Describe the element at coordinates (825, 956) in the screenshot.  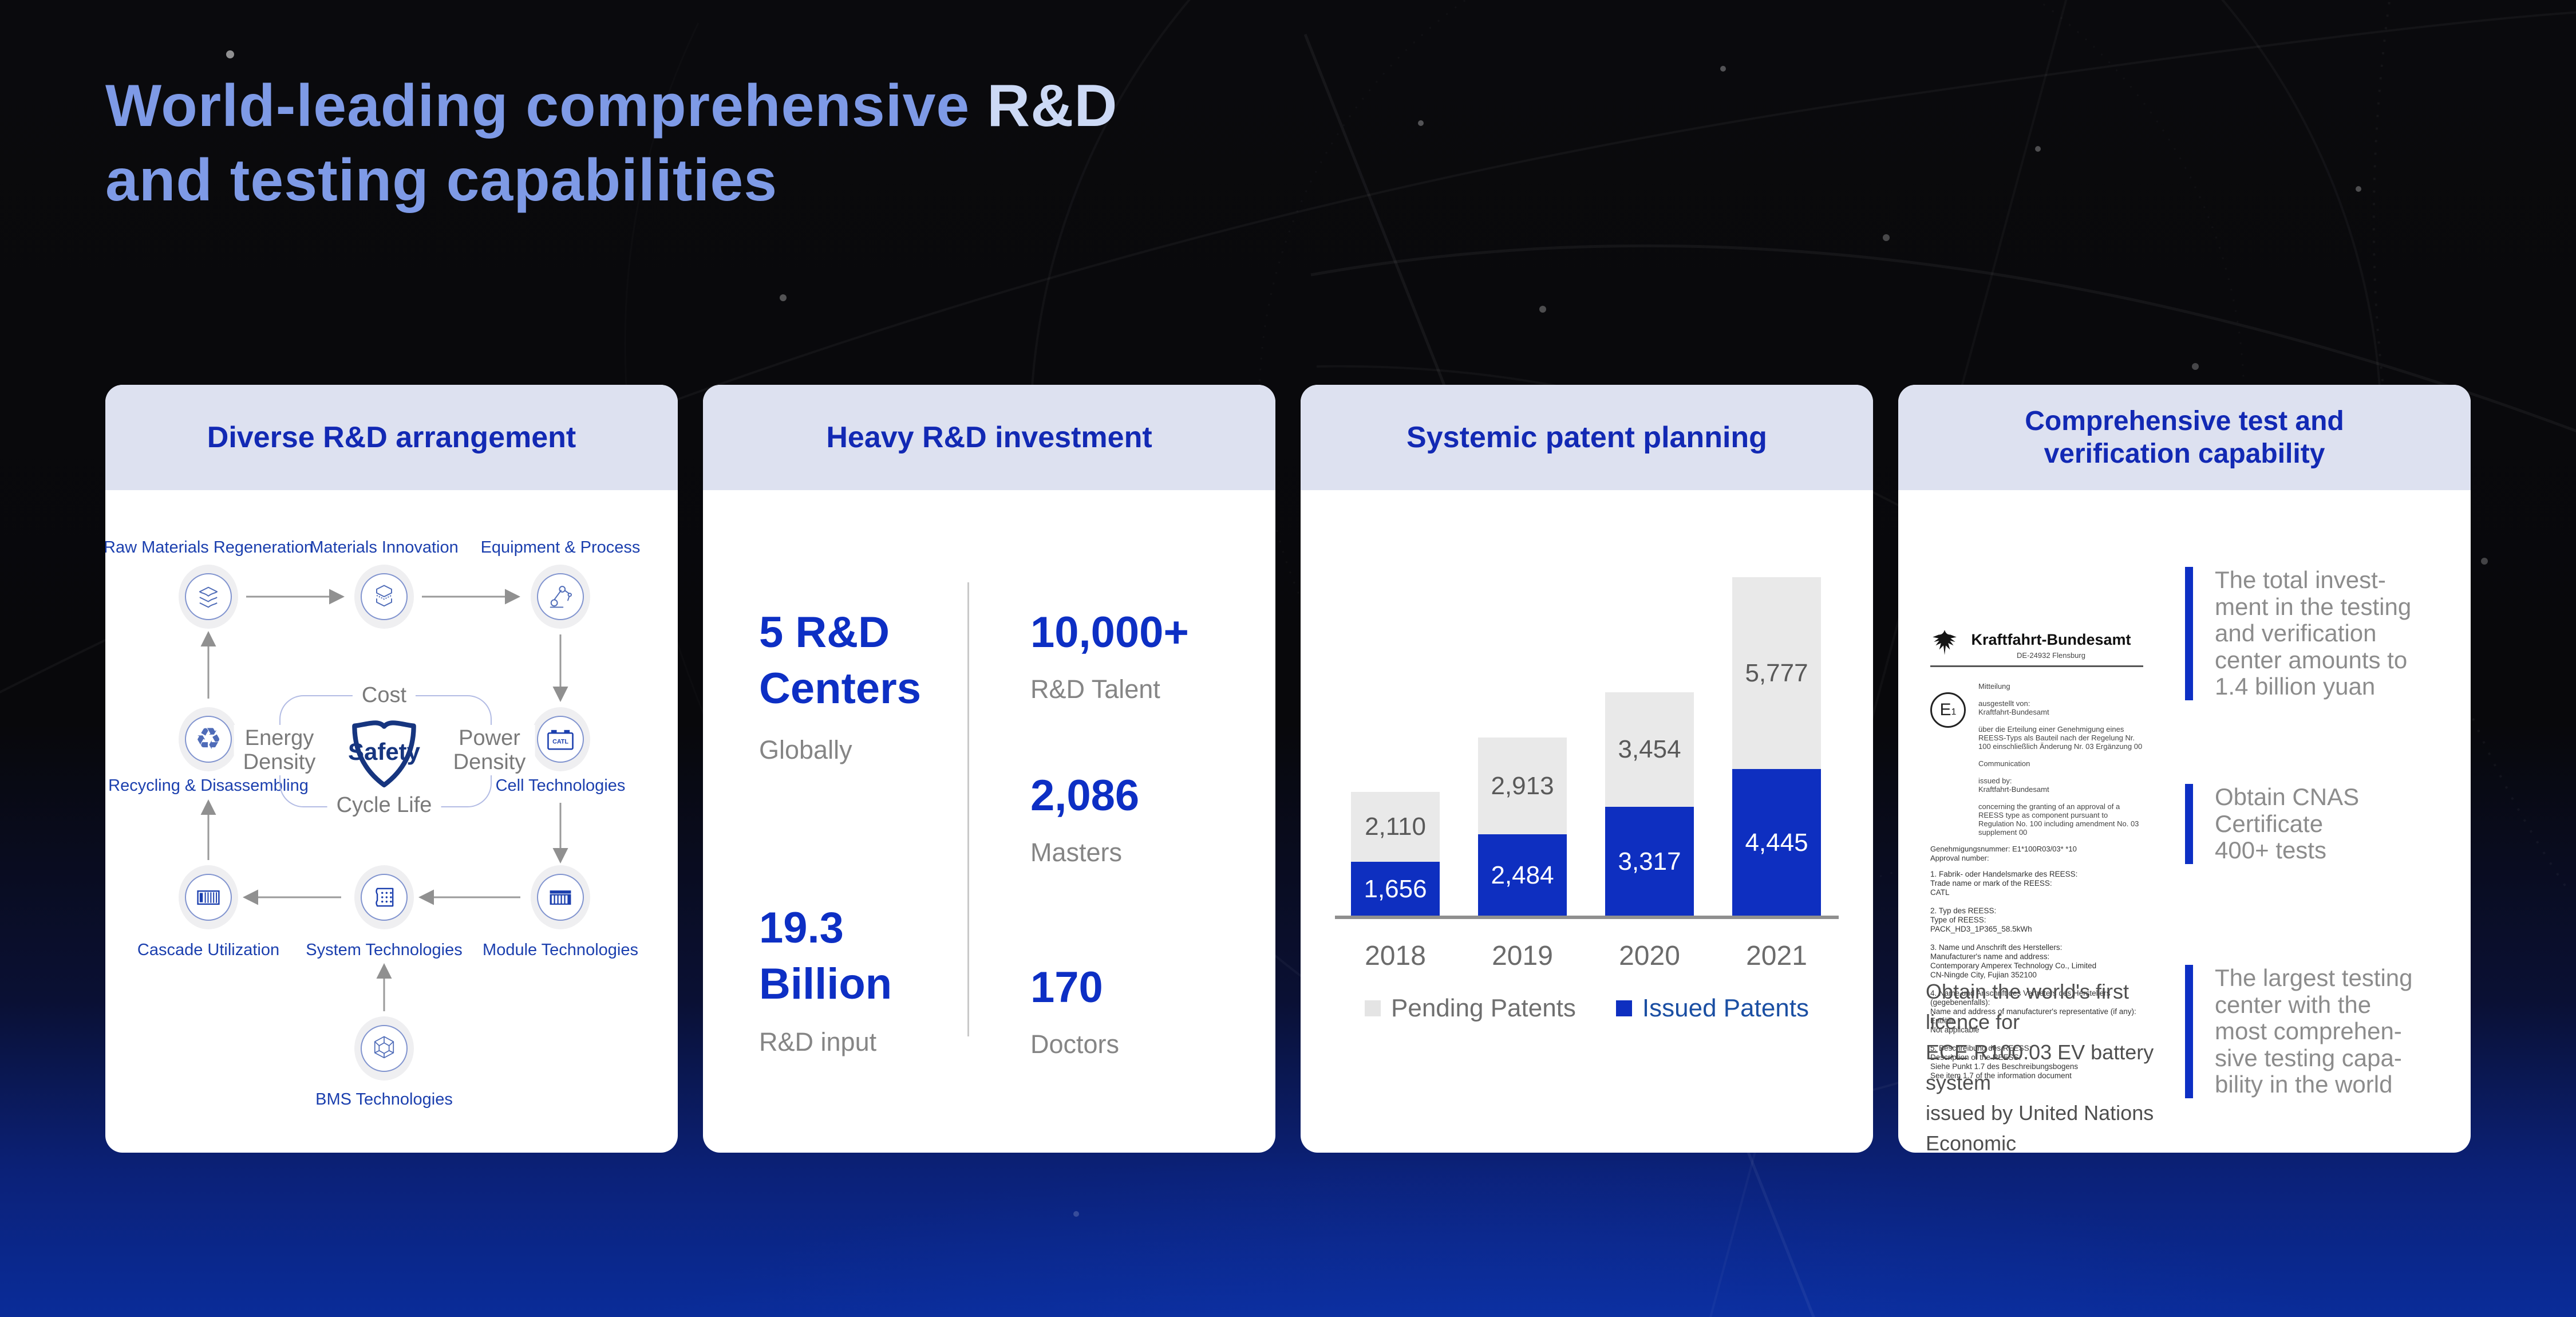
I see `stat-rd-input: 19.3 Billion` at that location.